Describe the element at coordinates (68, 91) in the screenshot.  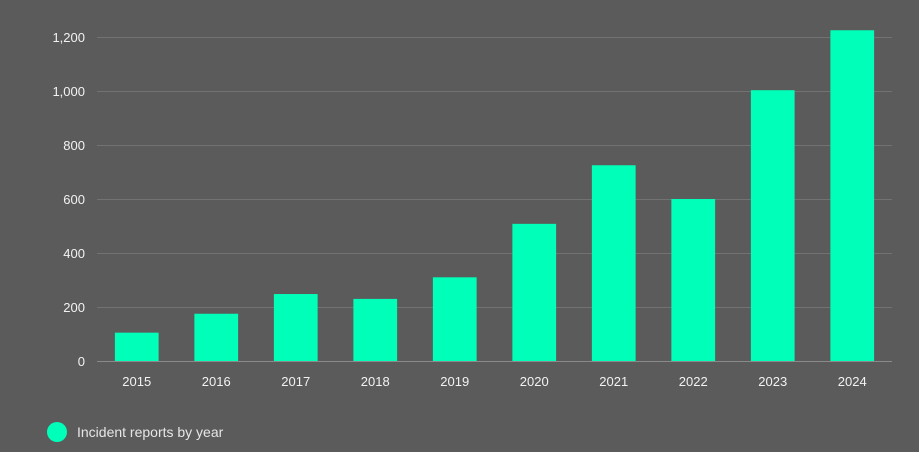
I see `y-tick-label: 1,000` at that location.